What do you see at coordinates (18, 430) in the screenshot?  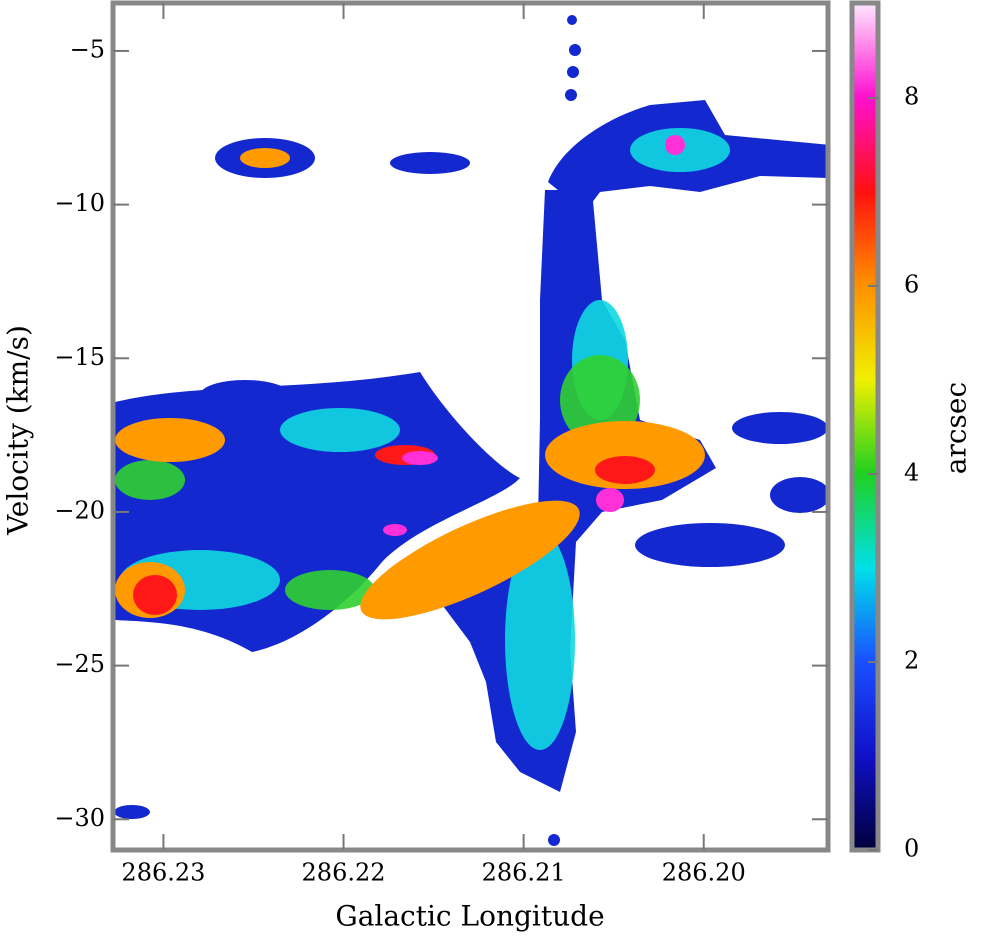 I see `y-axis-label: Velocity (km/s)` at bounding box center [18, 430].